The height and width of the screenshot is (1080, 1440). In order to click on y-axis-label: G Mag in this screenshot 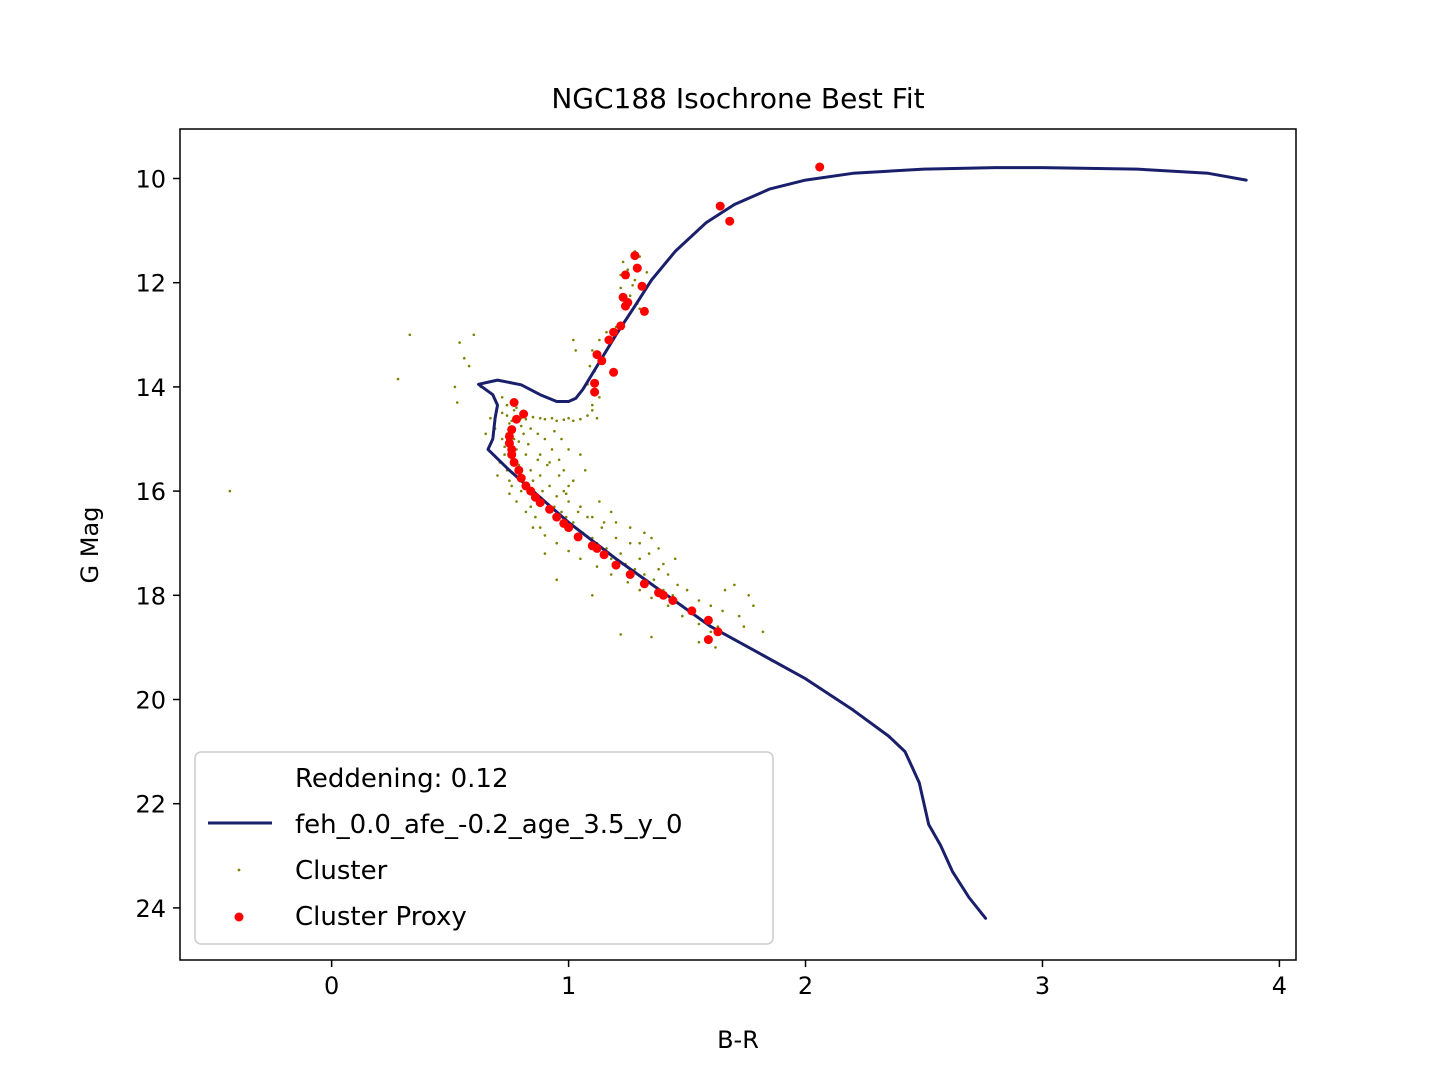, I will do `click(90, 545)`.